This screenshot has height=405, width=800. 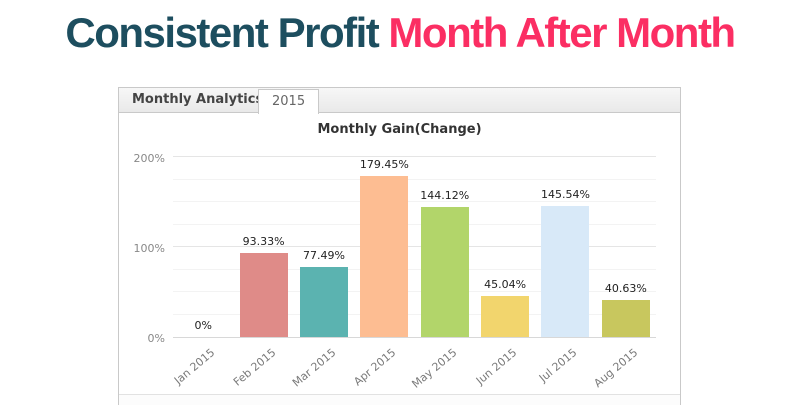 I want to click on bar-mar-2015, so click(x=323, y=302).